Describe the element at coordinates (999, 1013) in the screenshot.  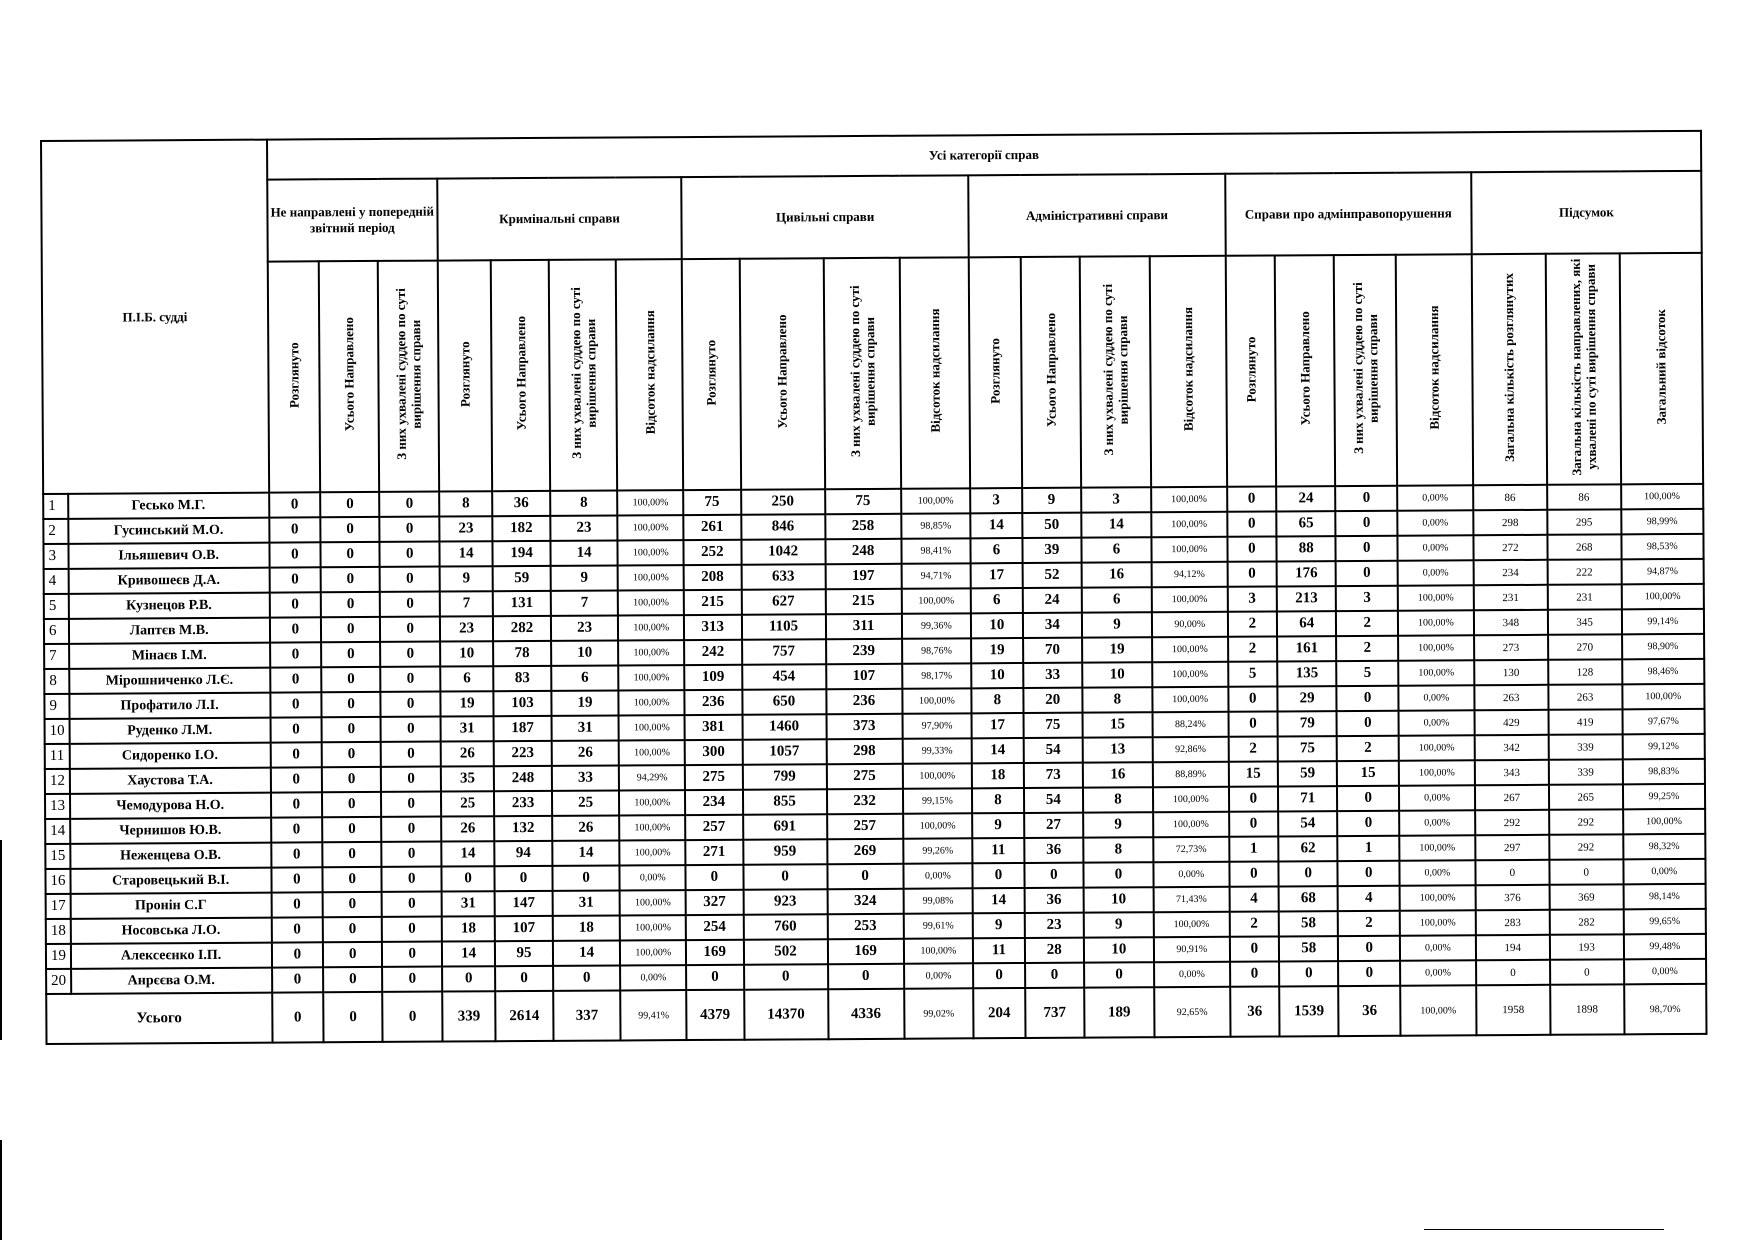
I see `total-value-cell: 204` at that location.